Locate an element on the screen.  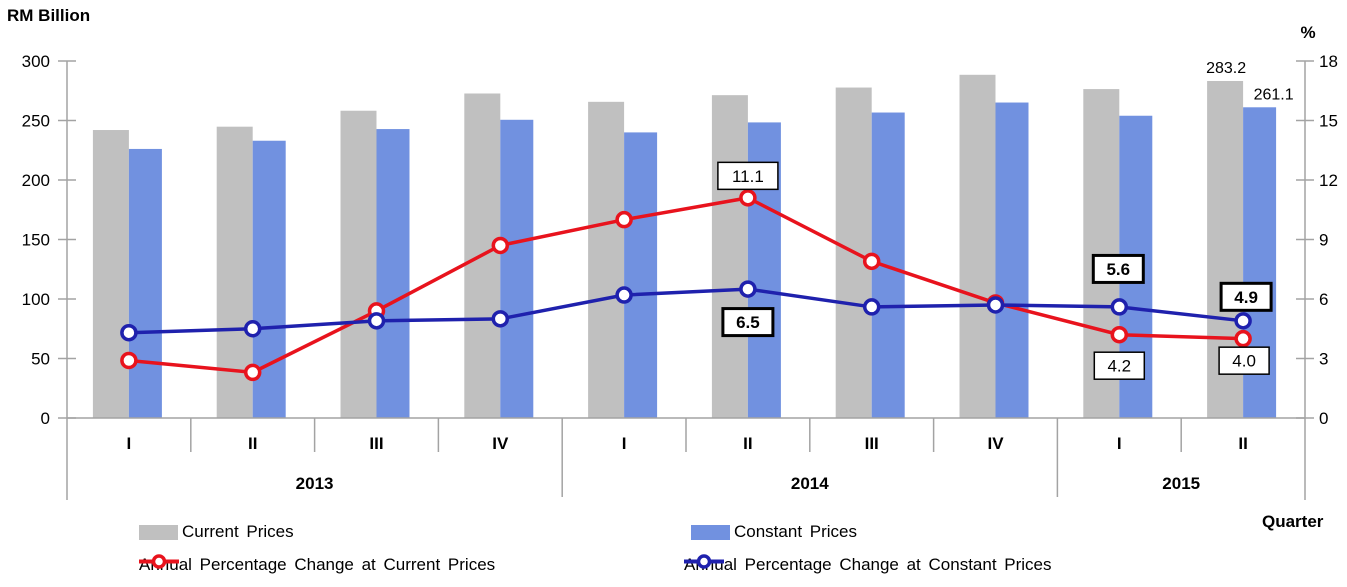
right-axis-tick-label: 9 is located at coordinates (1323, 240).